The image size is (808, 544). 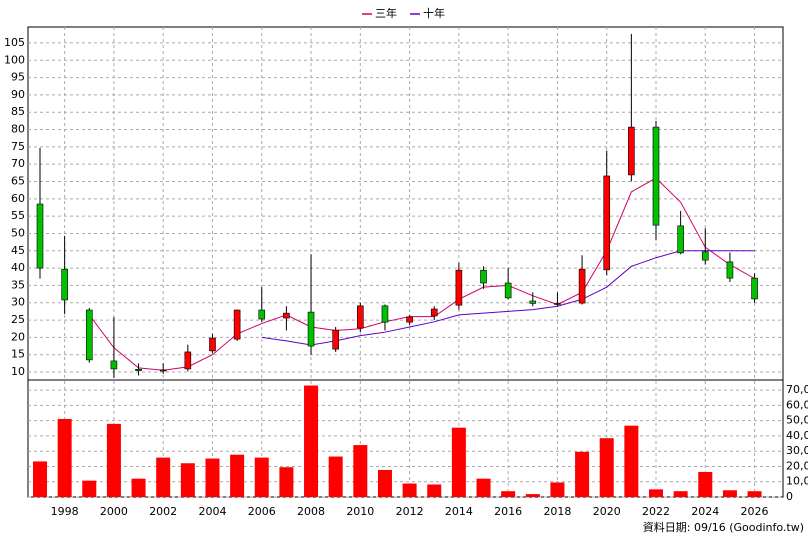 I want to click on x-tick-label: 2006, so click(x=262, y=511).